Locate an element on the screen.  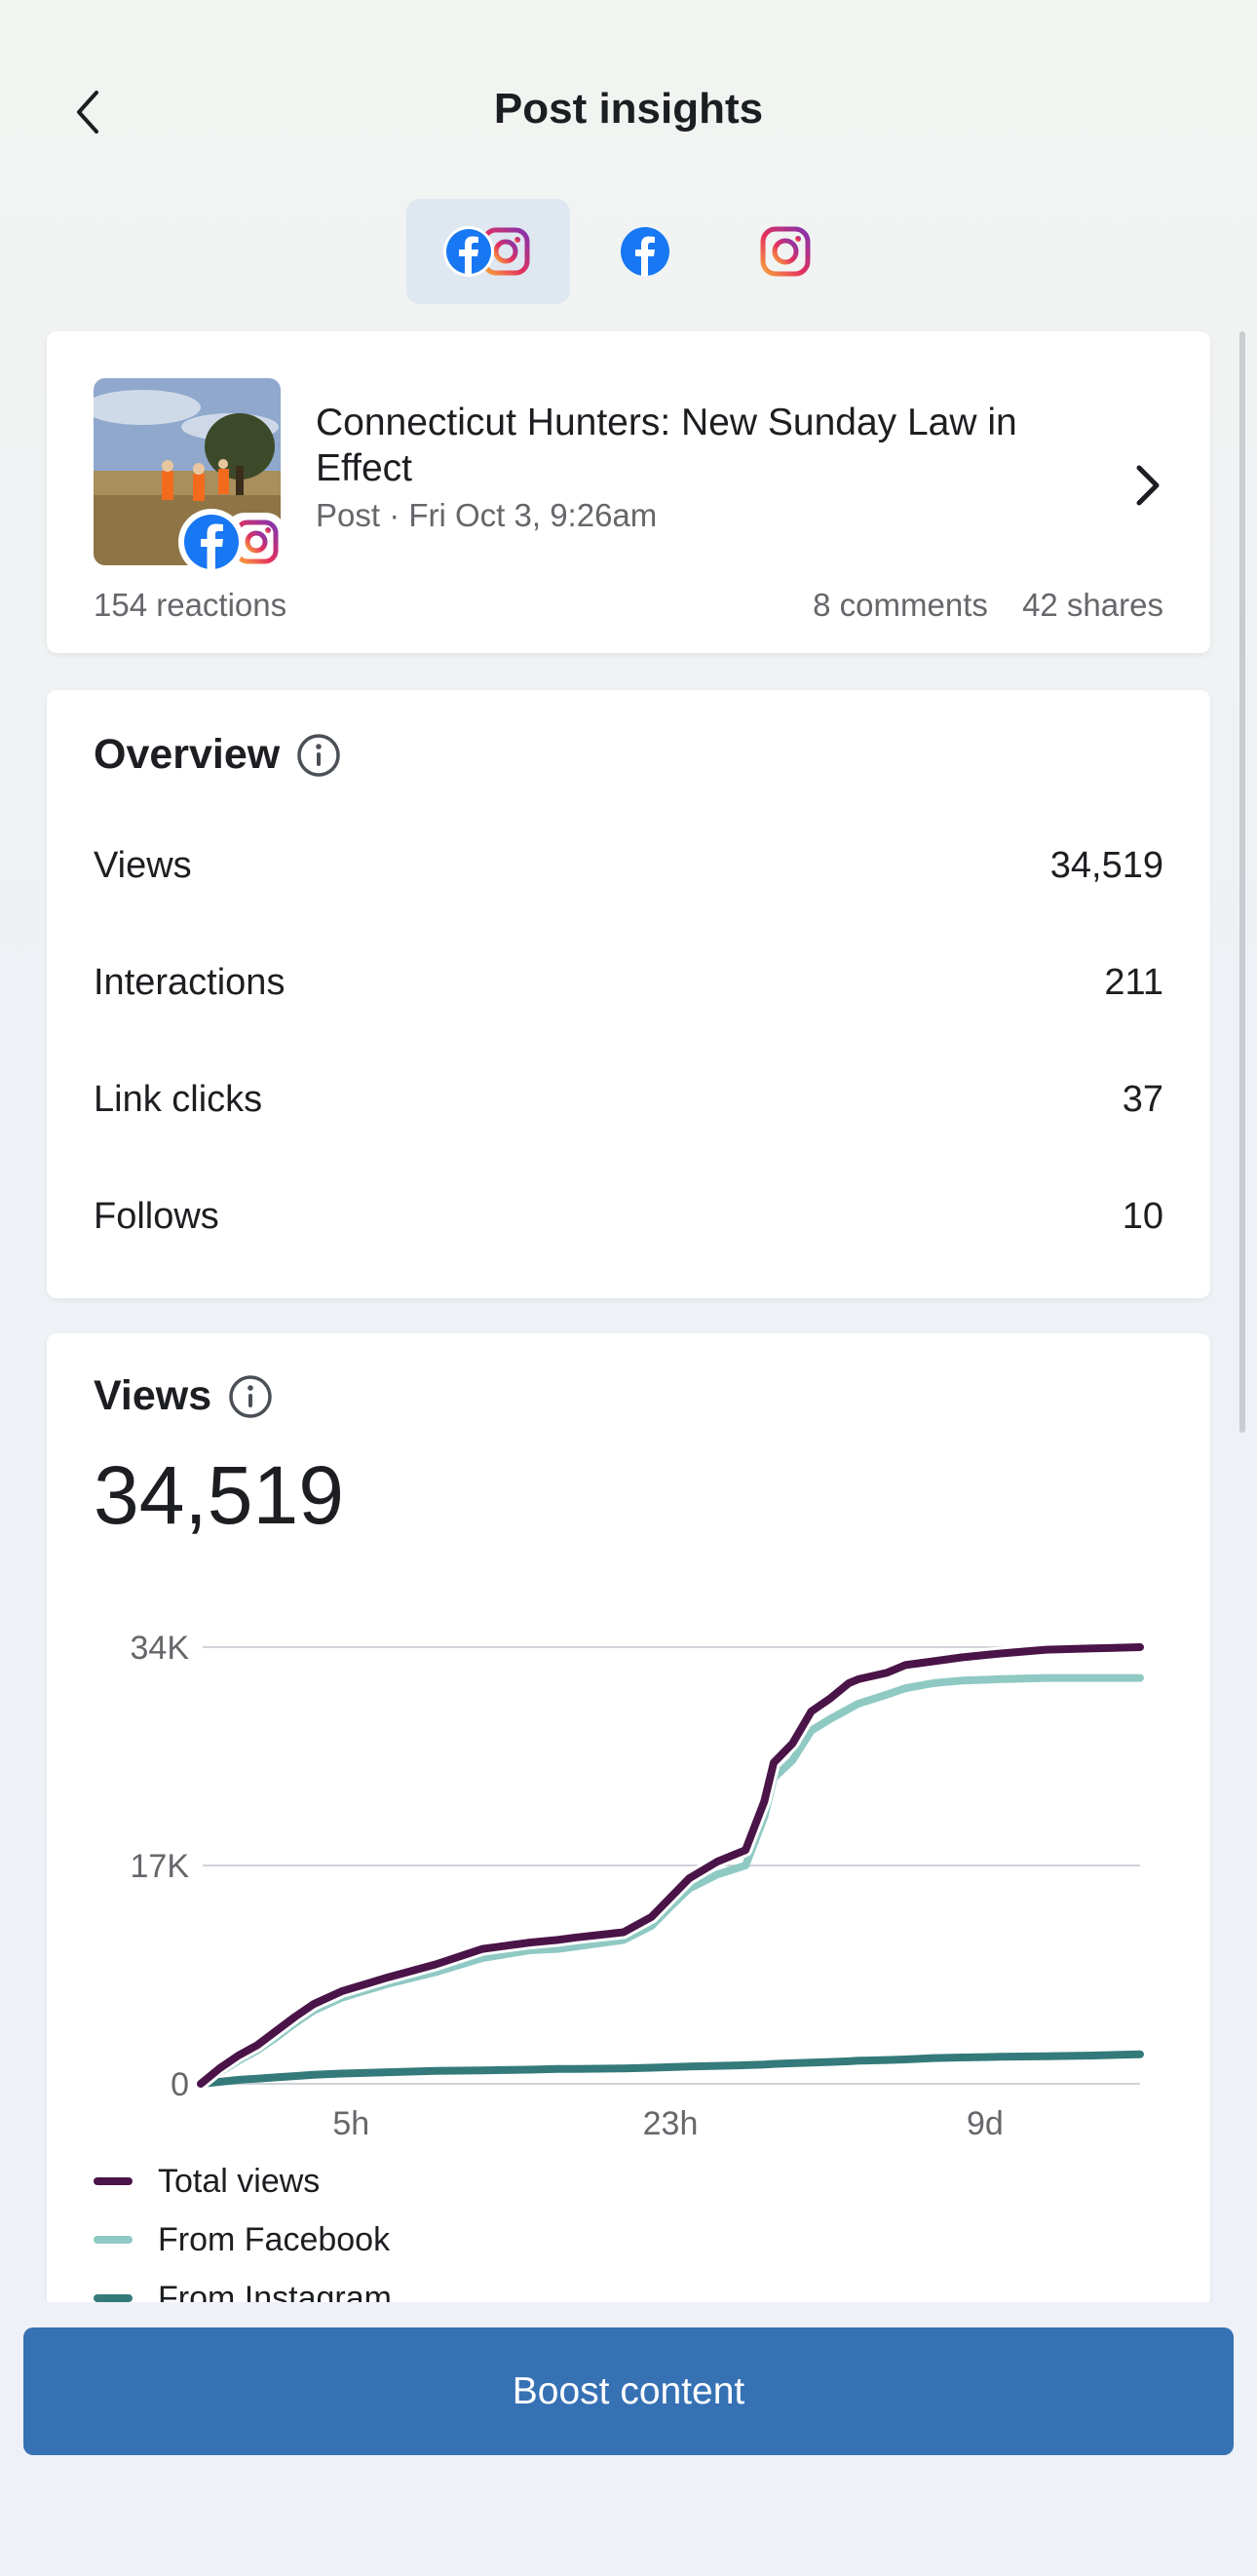
views-title: Views is located at coordinates (153, 1395).